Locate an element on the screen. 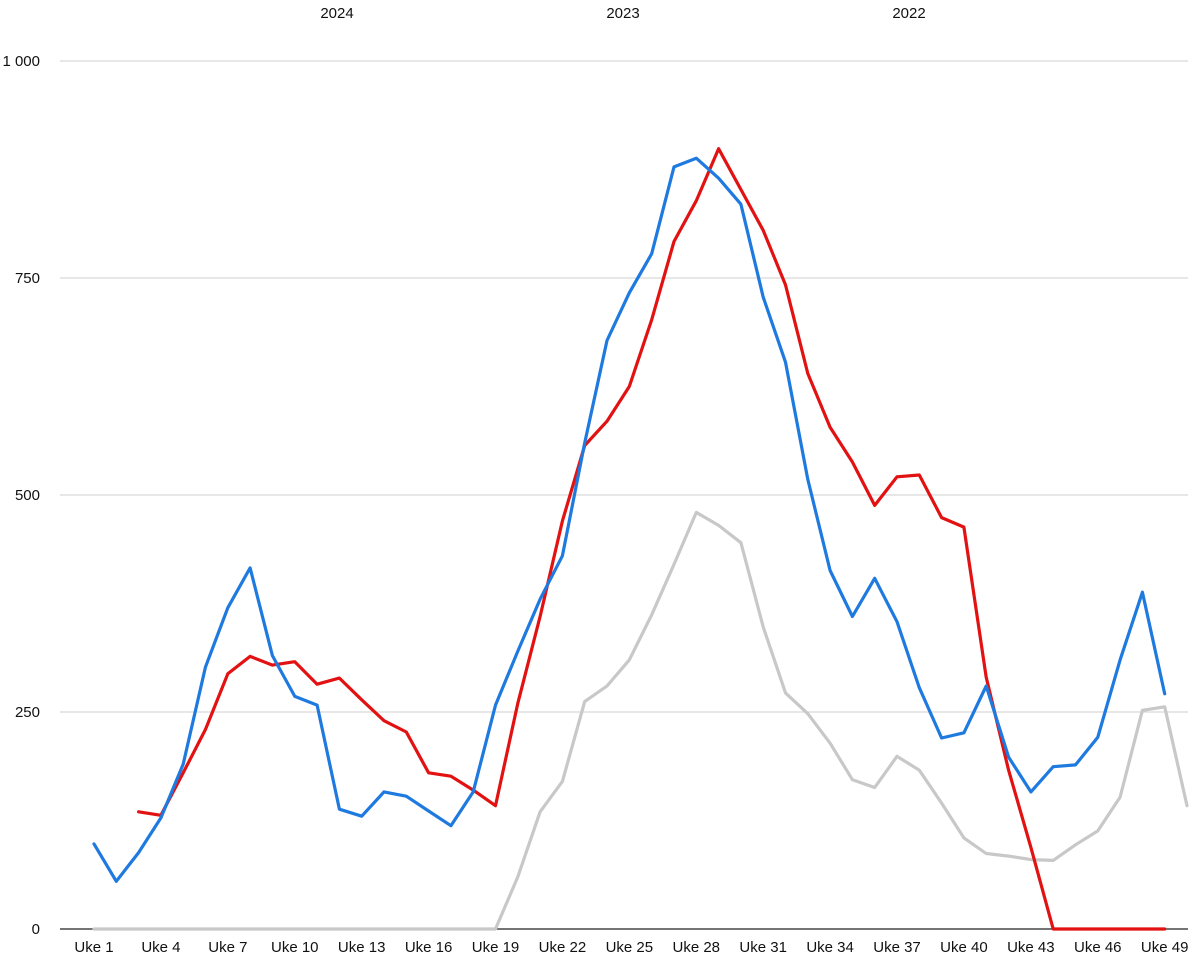 This screenshot has width=1200, height=956. x-tick-label: Uke 4 is located at coordinates (160, 947).